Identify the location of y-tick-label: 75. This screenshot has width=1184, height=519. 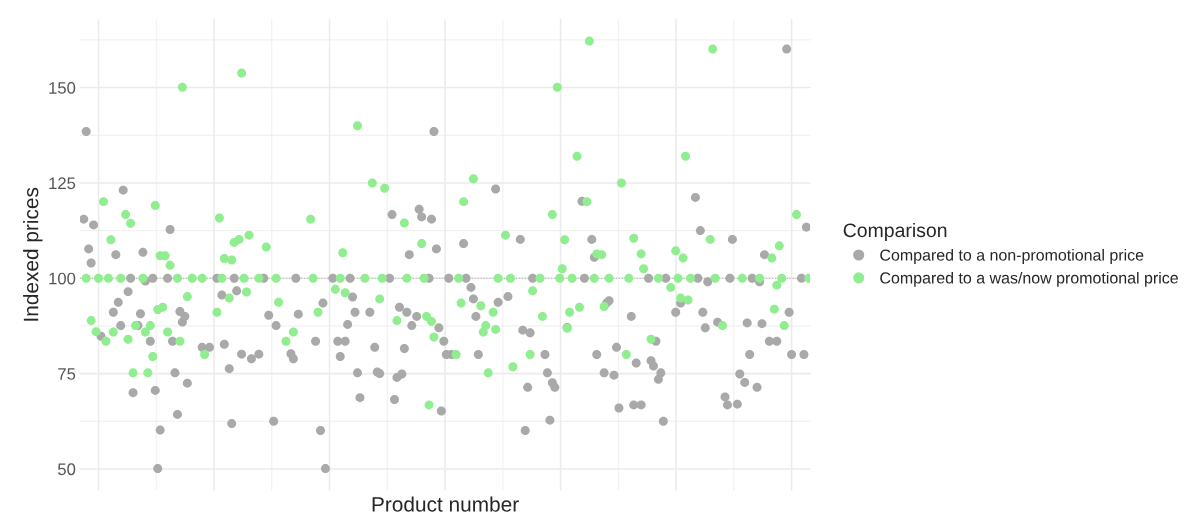
(67, 374).